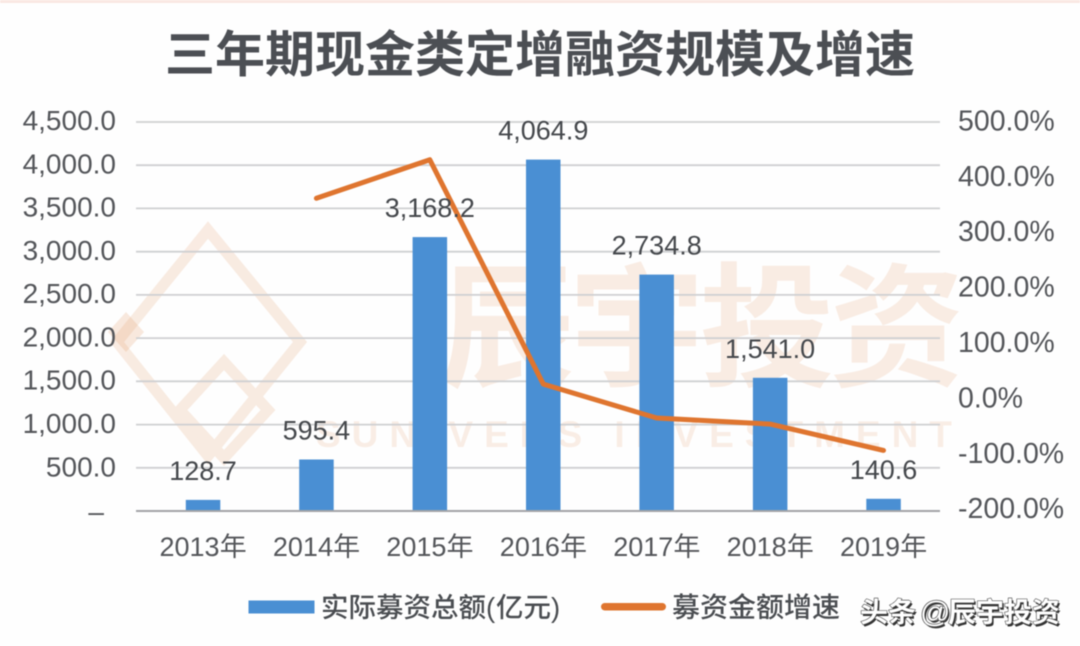 Image resolution: width=1080 pixels, height=646 pixels. Describe the element at coordinates (69, 163) in the screenshot. I see `svg-text: 4,000.0` at that location.